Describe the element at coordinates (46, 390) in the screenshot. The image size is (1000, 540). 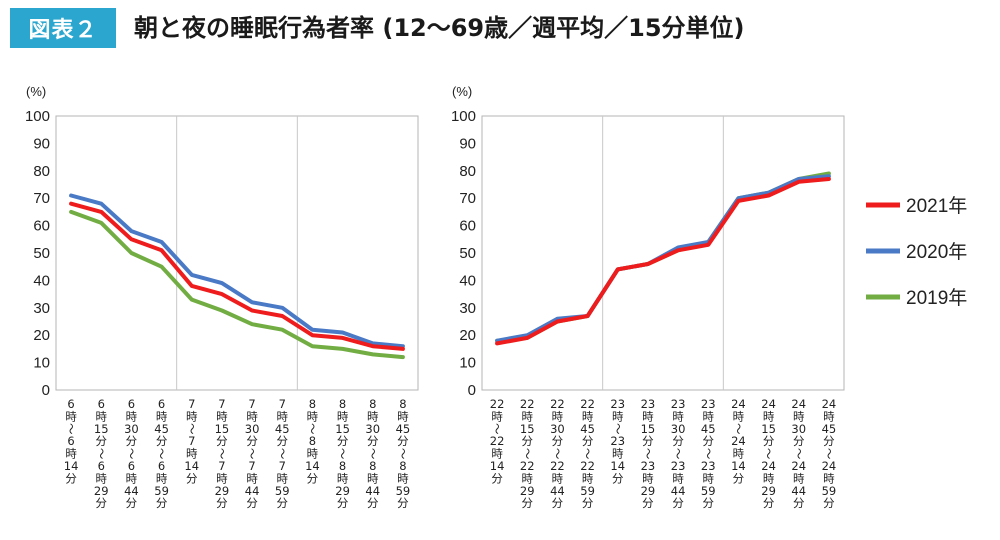
I see `y-tick-label: 0` at that location.